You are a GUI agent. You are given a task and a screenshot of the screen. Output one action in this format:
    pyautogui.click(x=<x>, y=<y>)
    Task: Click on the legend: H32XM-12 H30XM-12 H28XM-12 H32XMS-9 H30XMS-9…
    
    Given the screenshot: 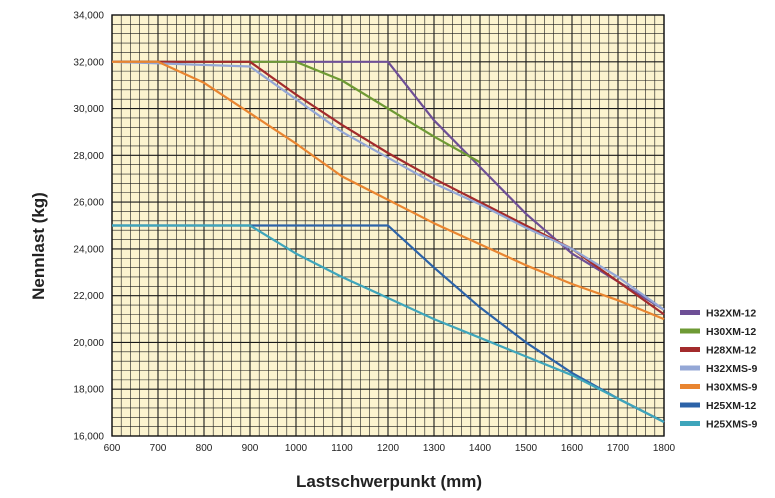 What is the action you would take?
    pyautogui.click(x=719, y=369)
    